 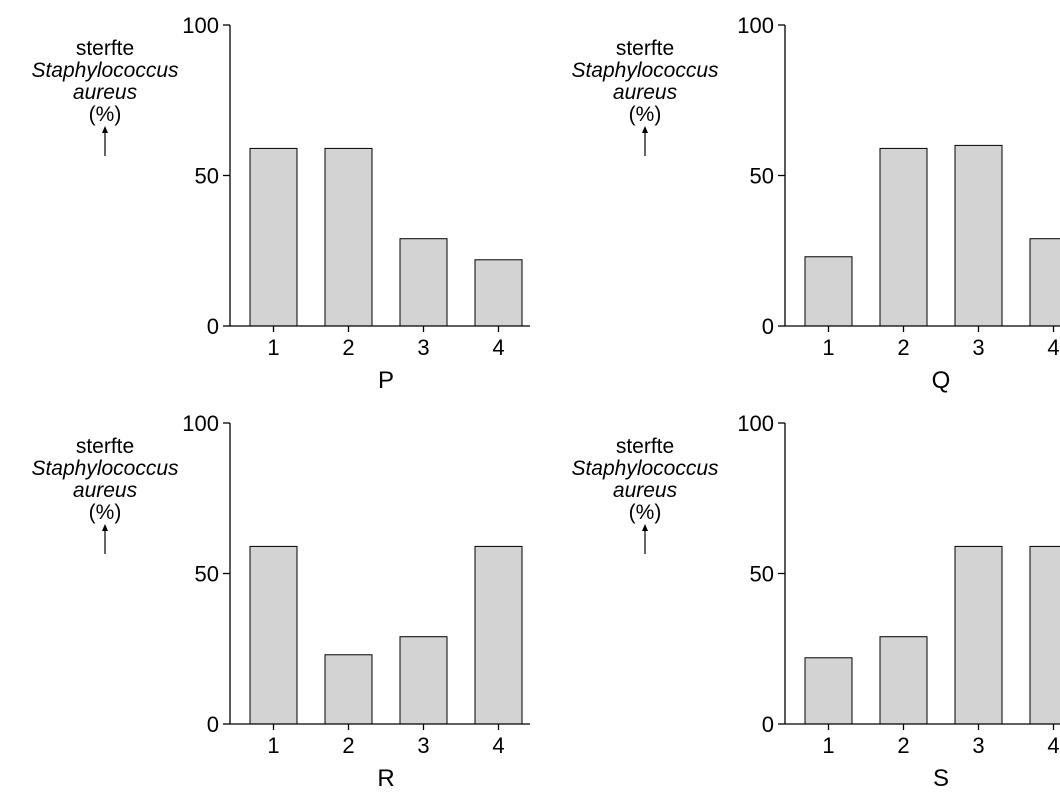 I want to click on panel-label: Q, so click(x=941, y=380).